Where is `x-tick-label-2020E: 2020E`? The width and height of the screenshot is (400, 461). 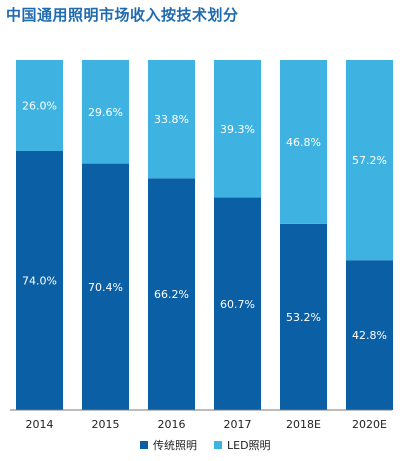 x-tick-label-2020E: 2020E is located at coordinates (369, 424).